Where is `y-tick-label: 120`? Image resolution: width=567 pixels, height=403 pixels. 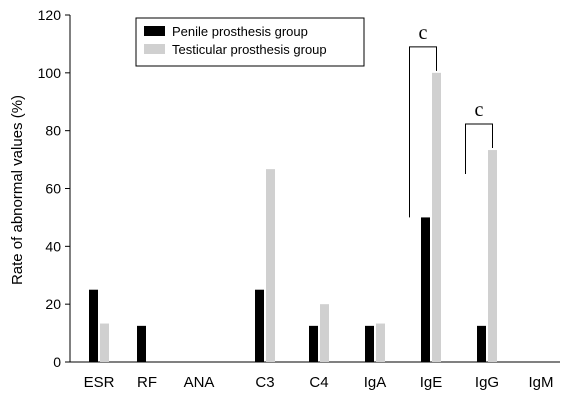 y-tick-label: 120 is located at coordinates (50, 15).